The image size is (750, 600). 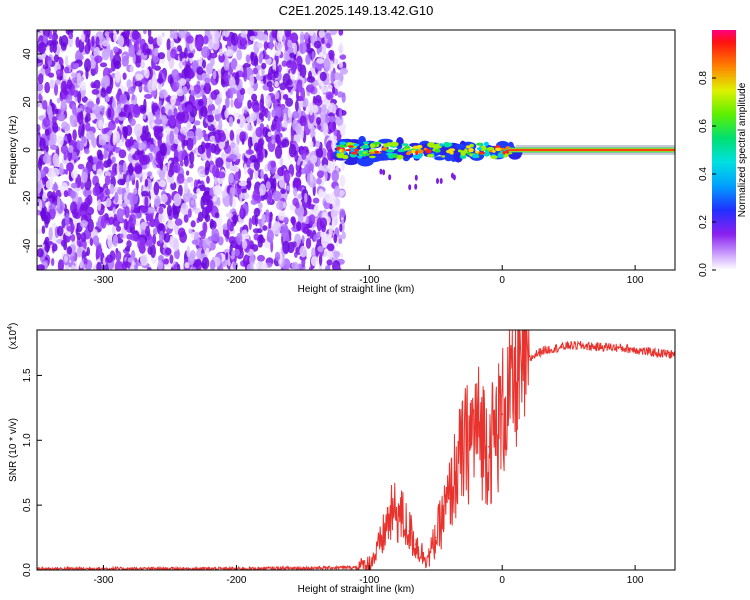 I want to click on snr-multiplier-exp: 4, so click(x=10, y=328).